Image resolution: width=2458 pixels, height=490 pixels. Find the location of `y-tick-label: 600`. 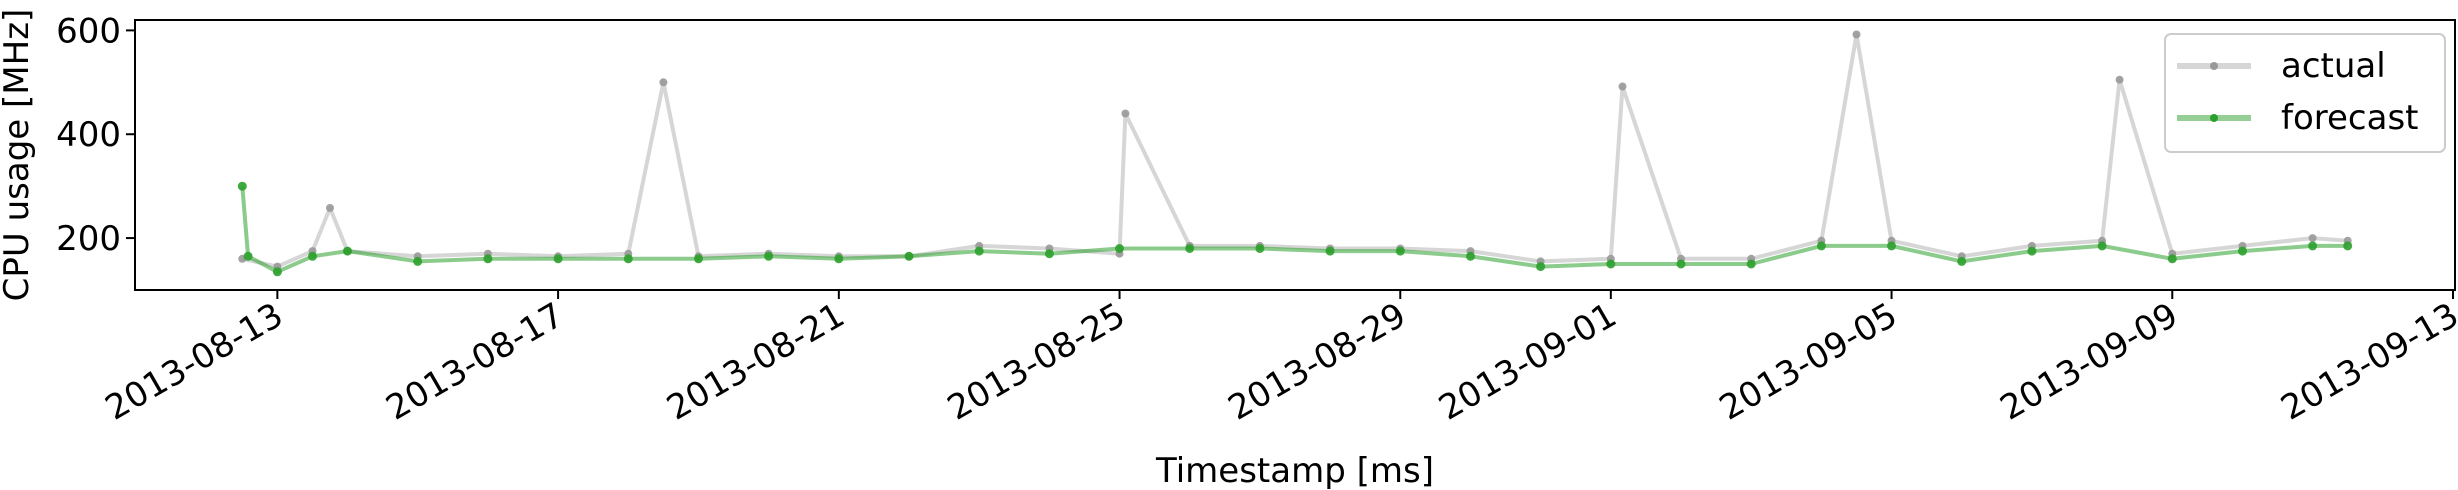

y-tick-label: 600 is located at coordinates (88, 31).